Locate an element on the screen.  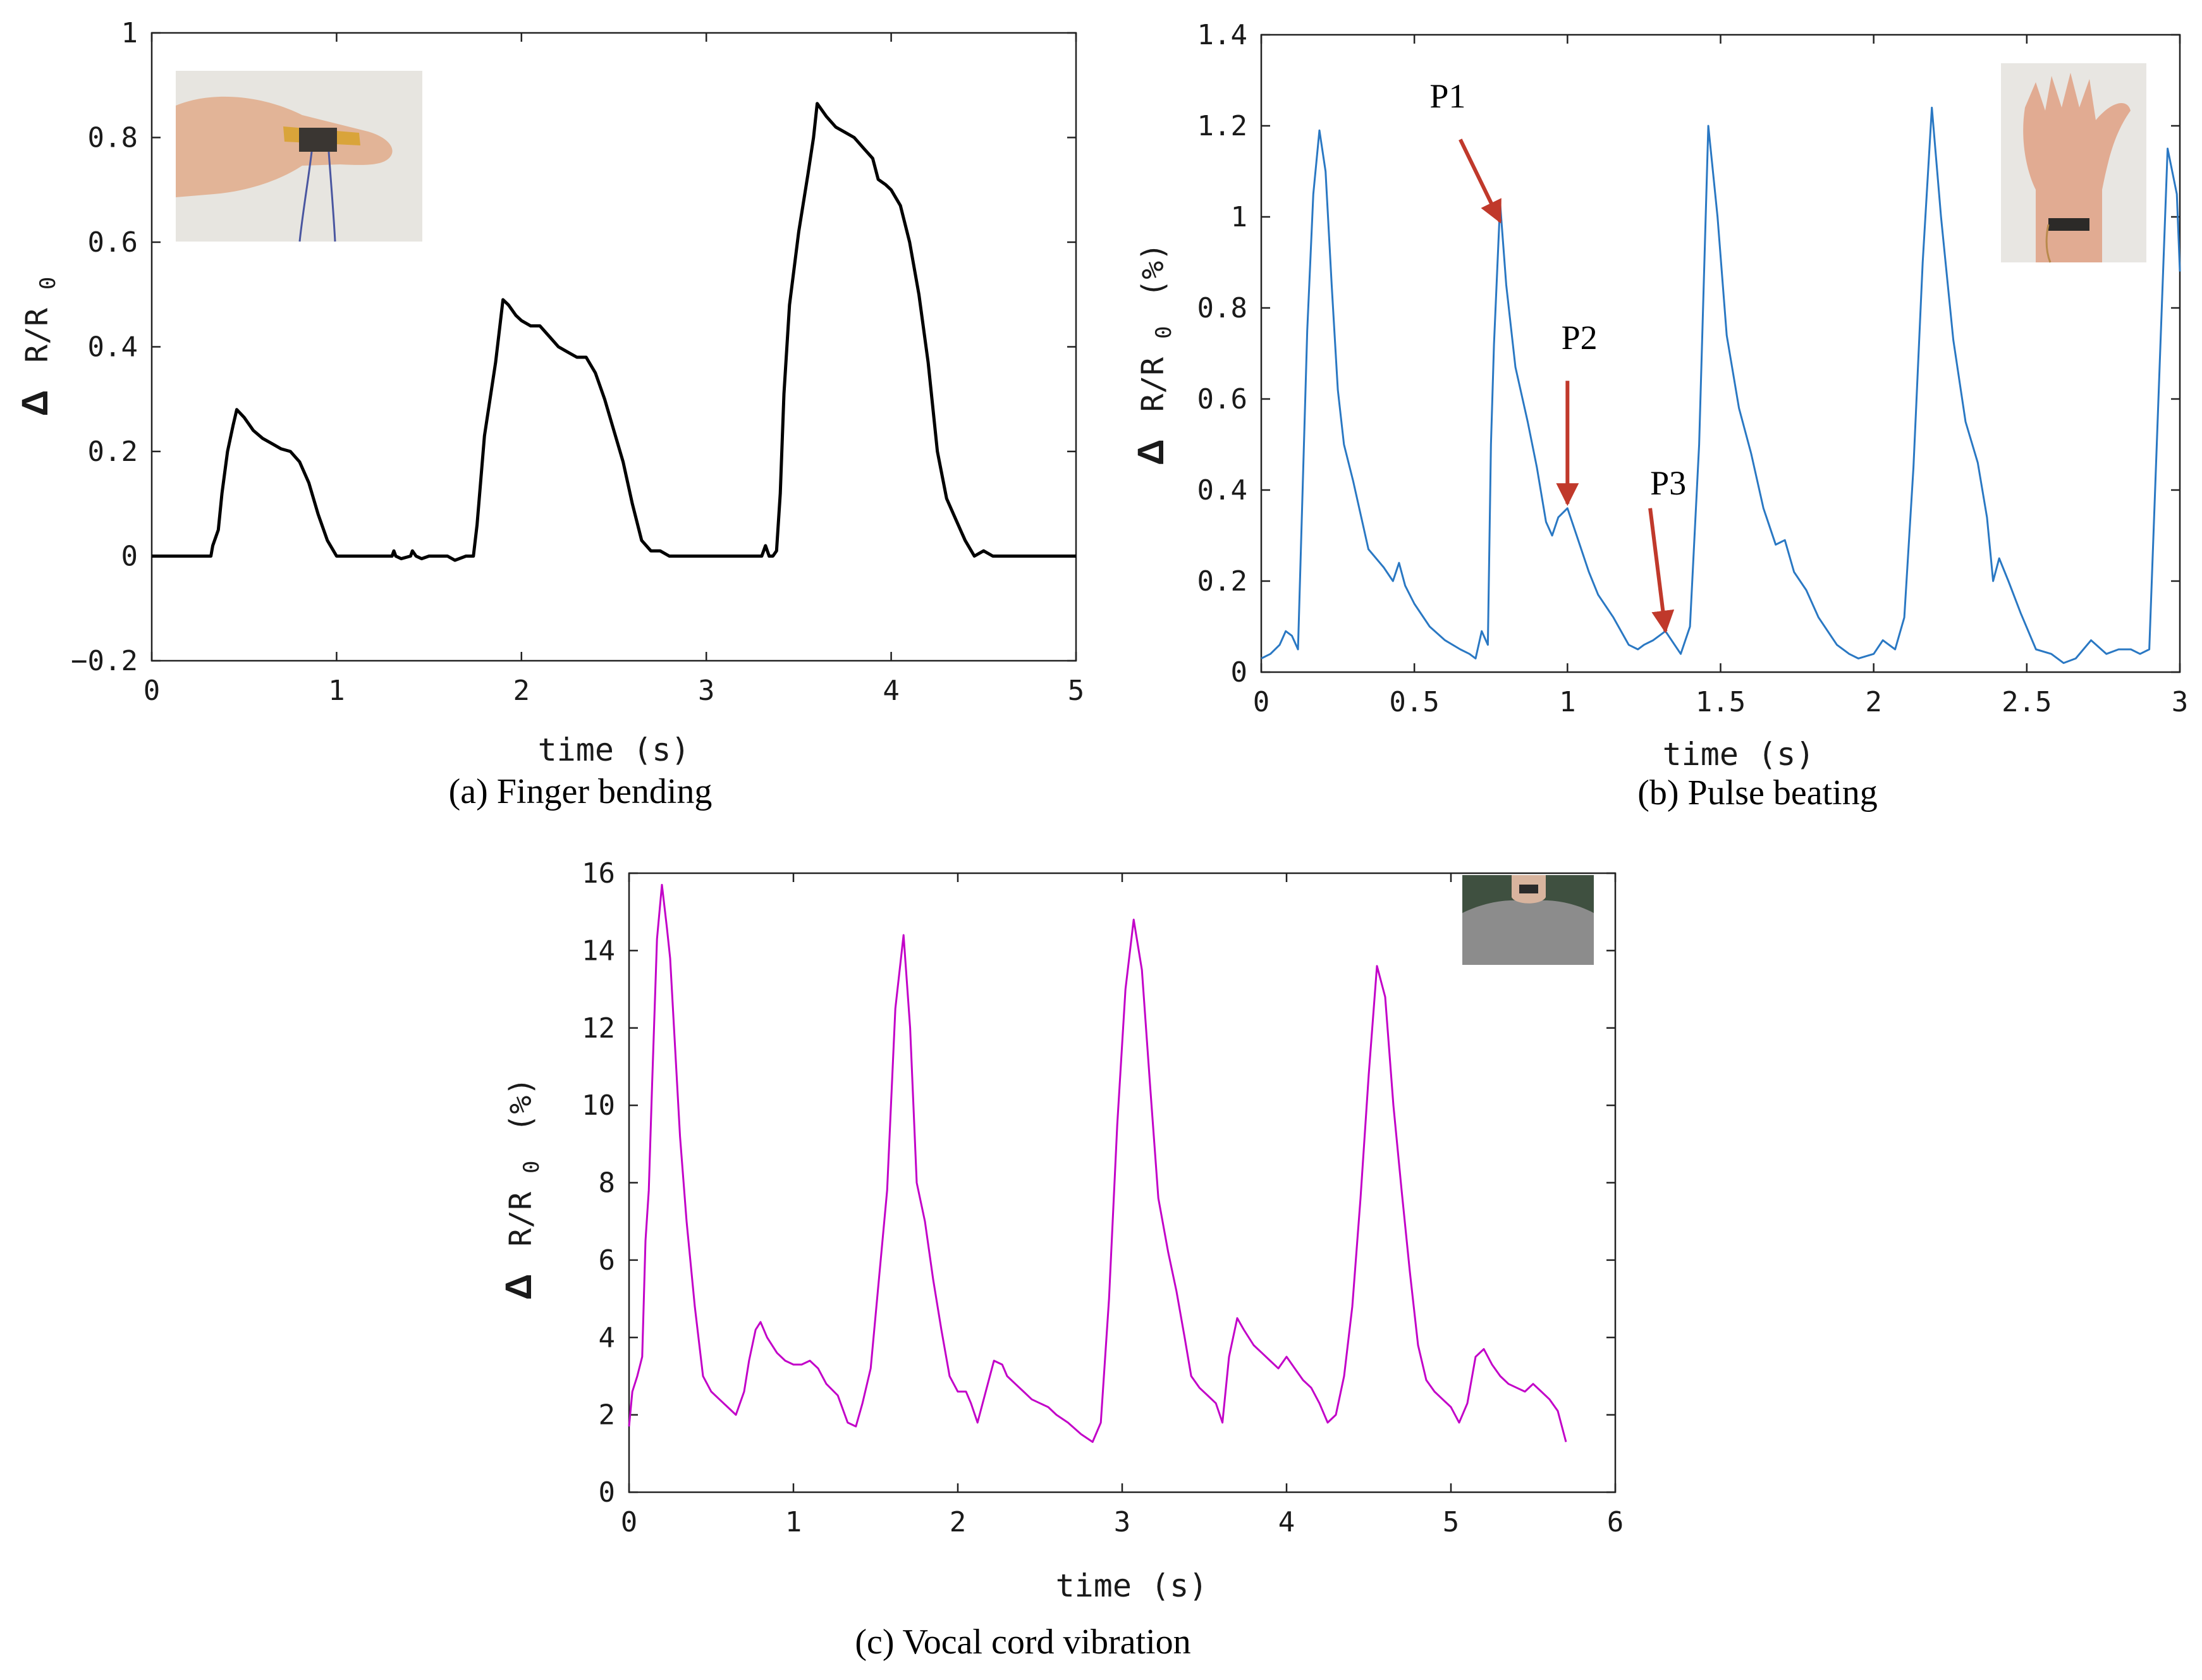
annotation-arrow-p1 is located at coordinates (1480, 181).